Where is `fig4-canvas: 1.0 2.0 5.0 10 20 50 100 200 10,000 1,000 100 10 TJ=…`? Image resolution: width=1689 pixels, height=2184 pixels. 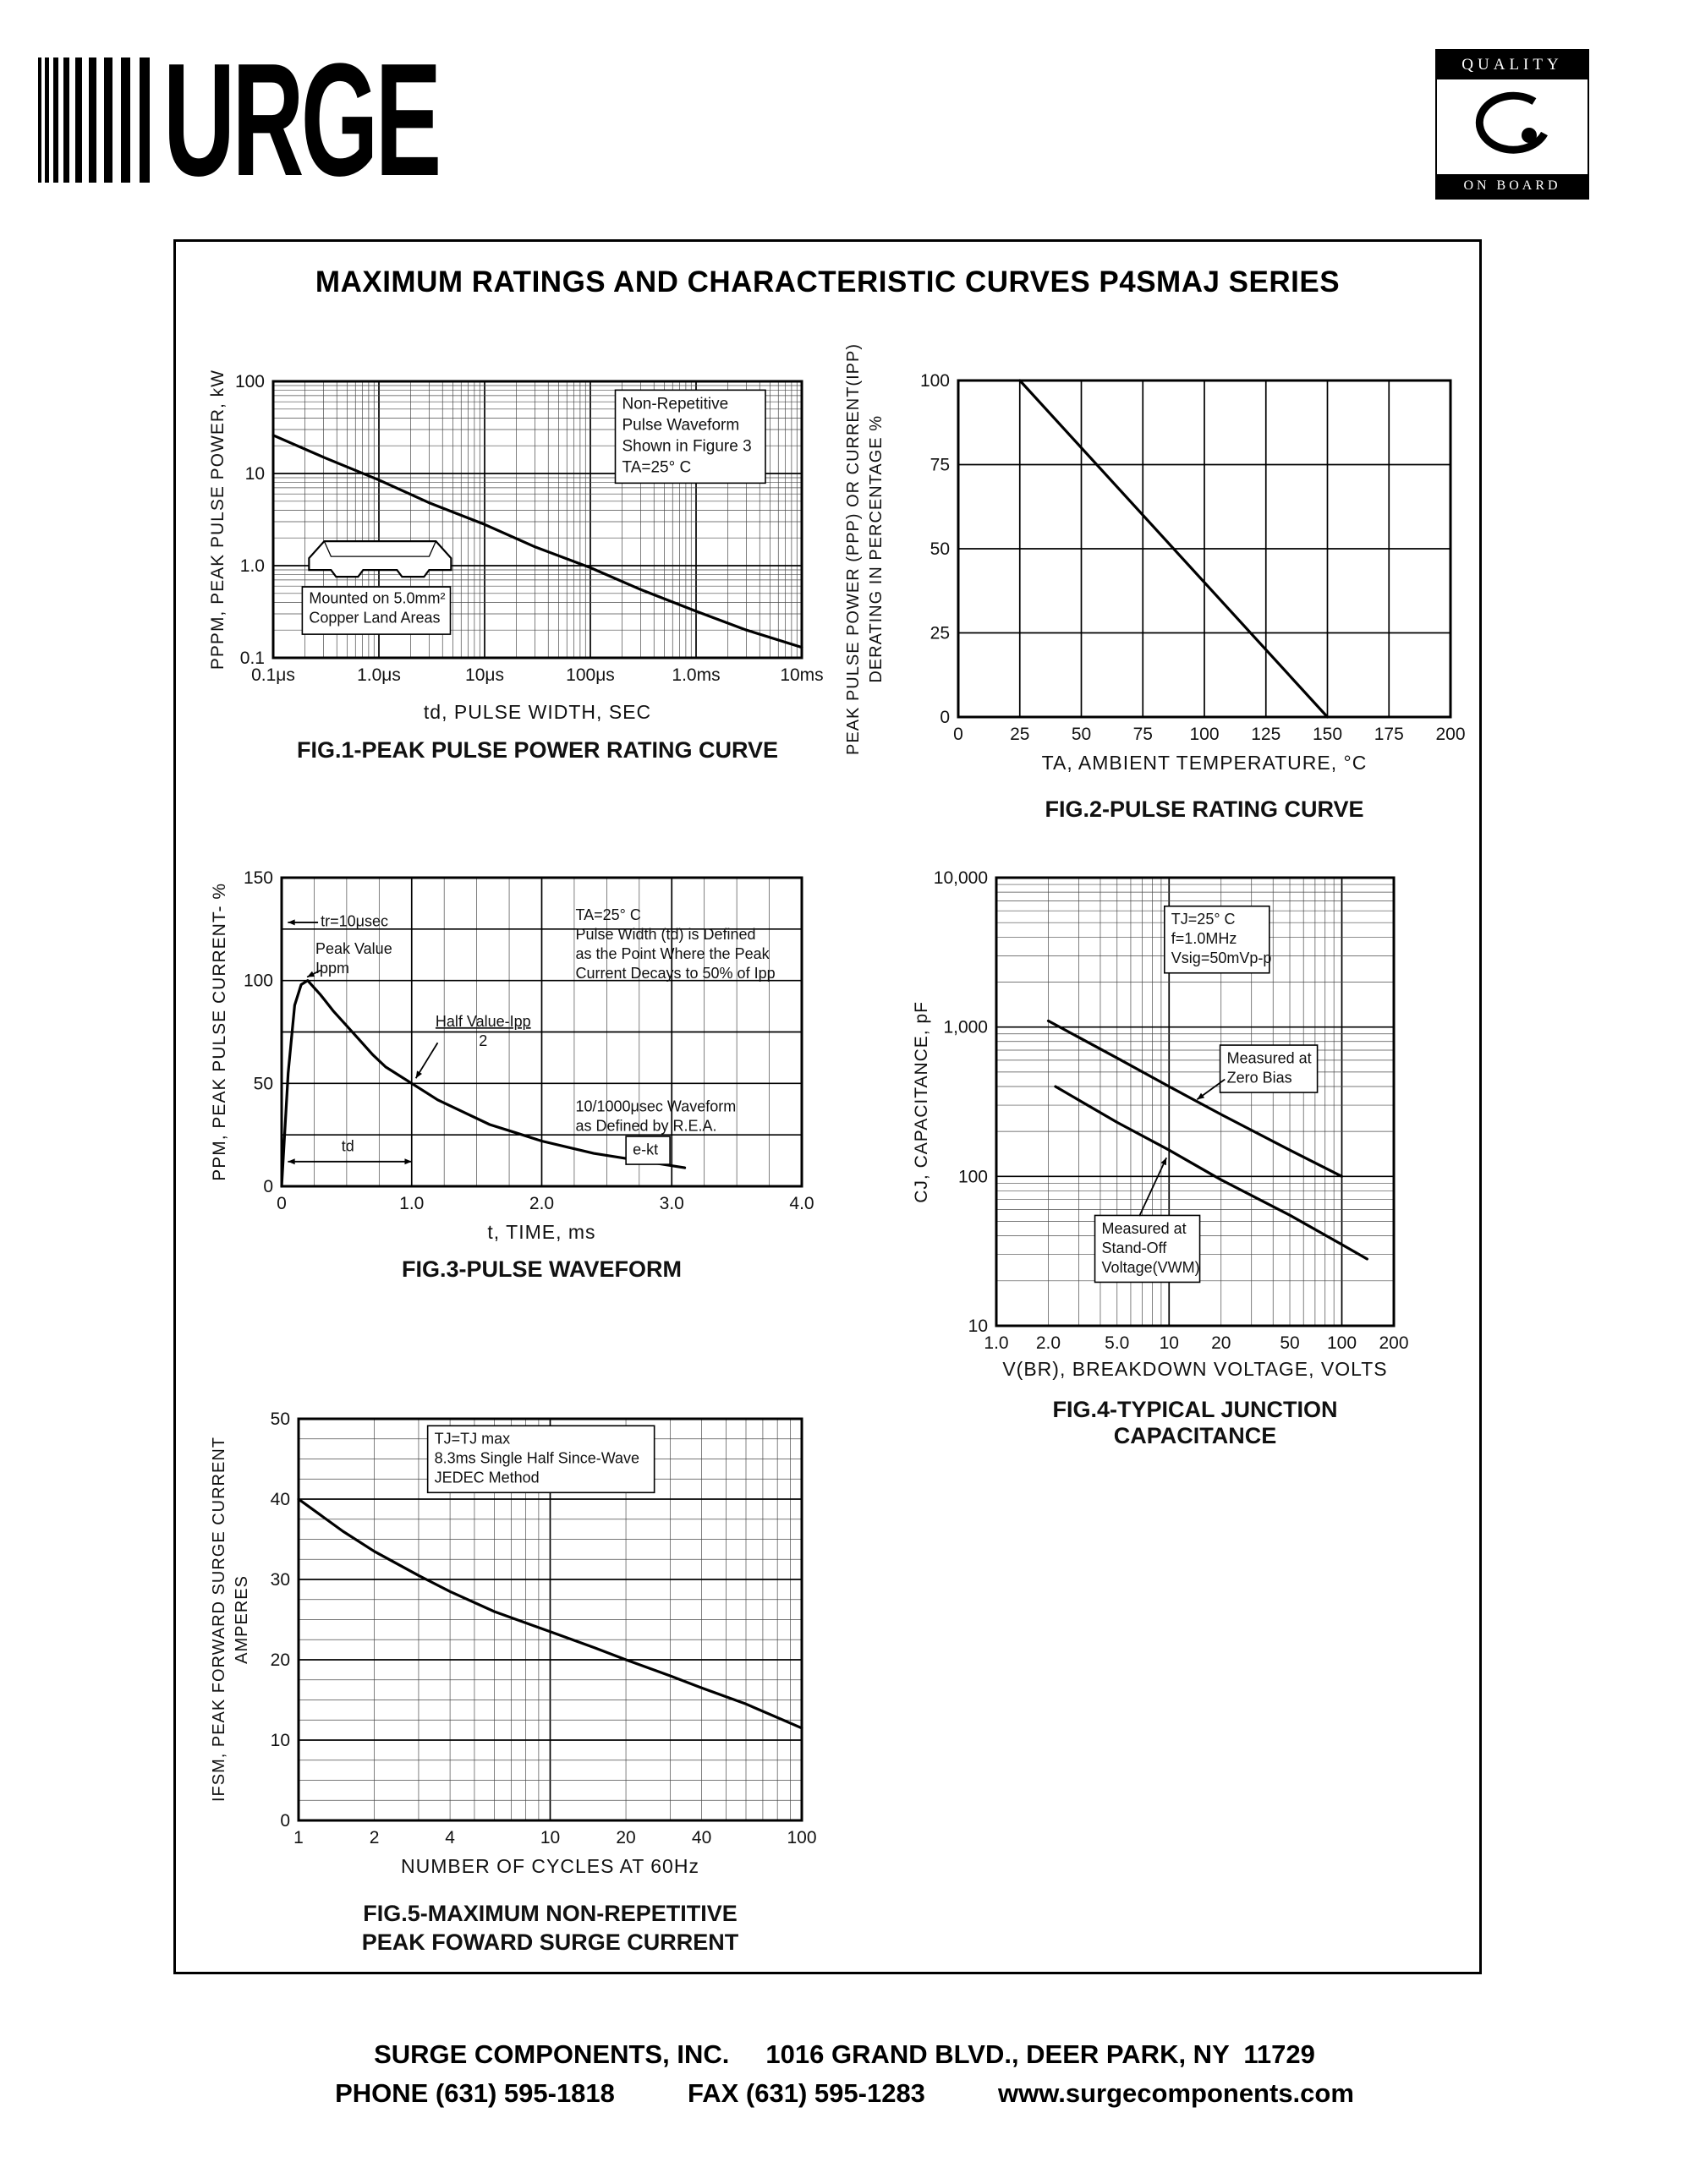 fig4-canvas: 1.0 2.0 5.0 10 20 50 100 200 10,000 1,000 100 10 TJ=… is located at coordinates (1172, 1110).